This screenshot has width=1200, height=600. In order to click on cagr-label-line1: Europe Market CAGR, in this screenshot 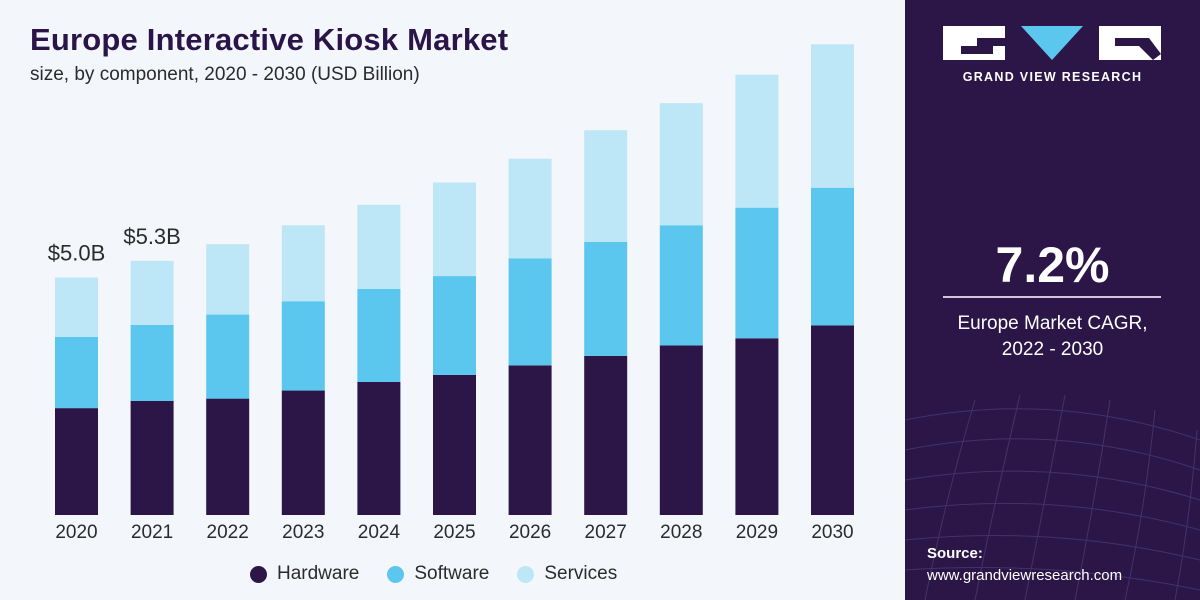, I will do `click(1052, 323)`.